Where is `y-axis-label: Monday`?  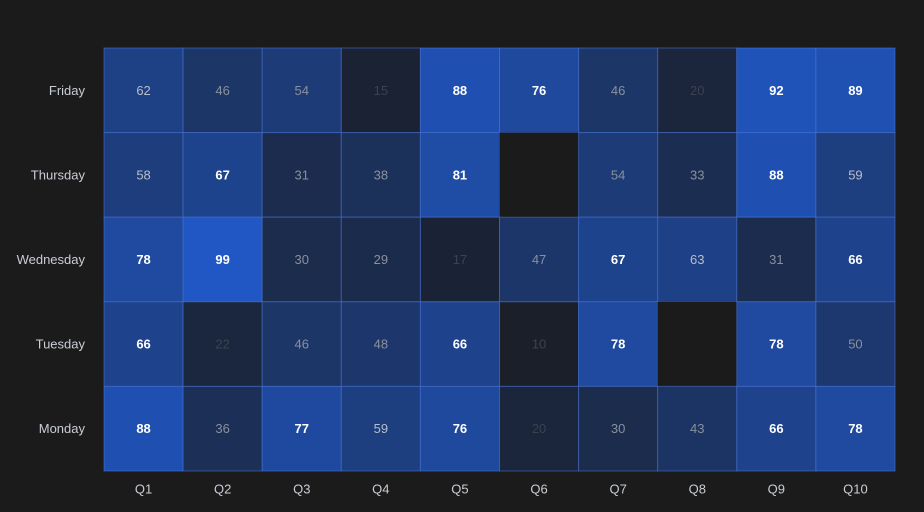
y-axis-label: Monday is located at coordinates (62, 428).